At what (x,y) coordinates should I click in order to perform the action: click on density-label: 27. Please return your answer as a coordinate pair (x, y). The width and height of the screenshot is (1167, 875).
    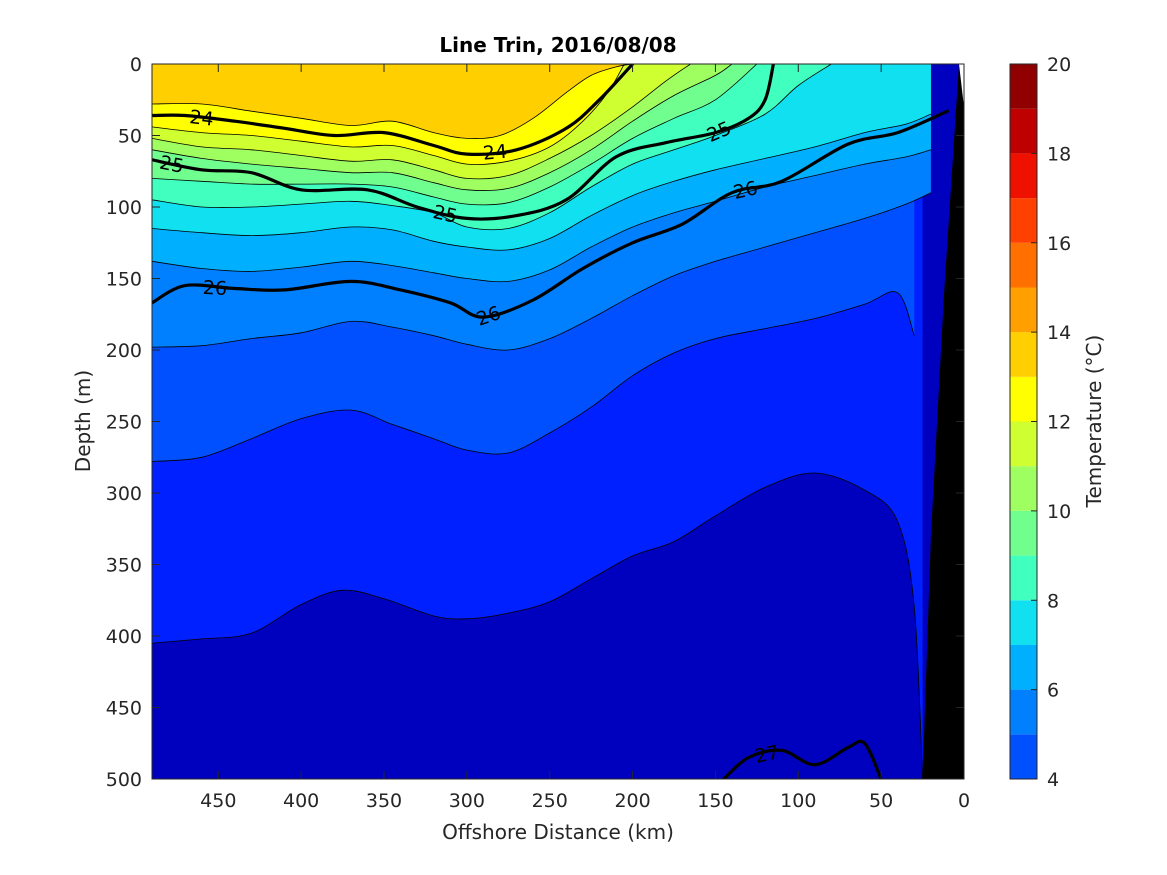
    Looking at the image, I should click on (767, 754).